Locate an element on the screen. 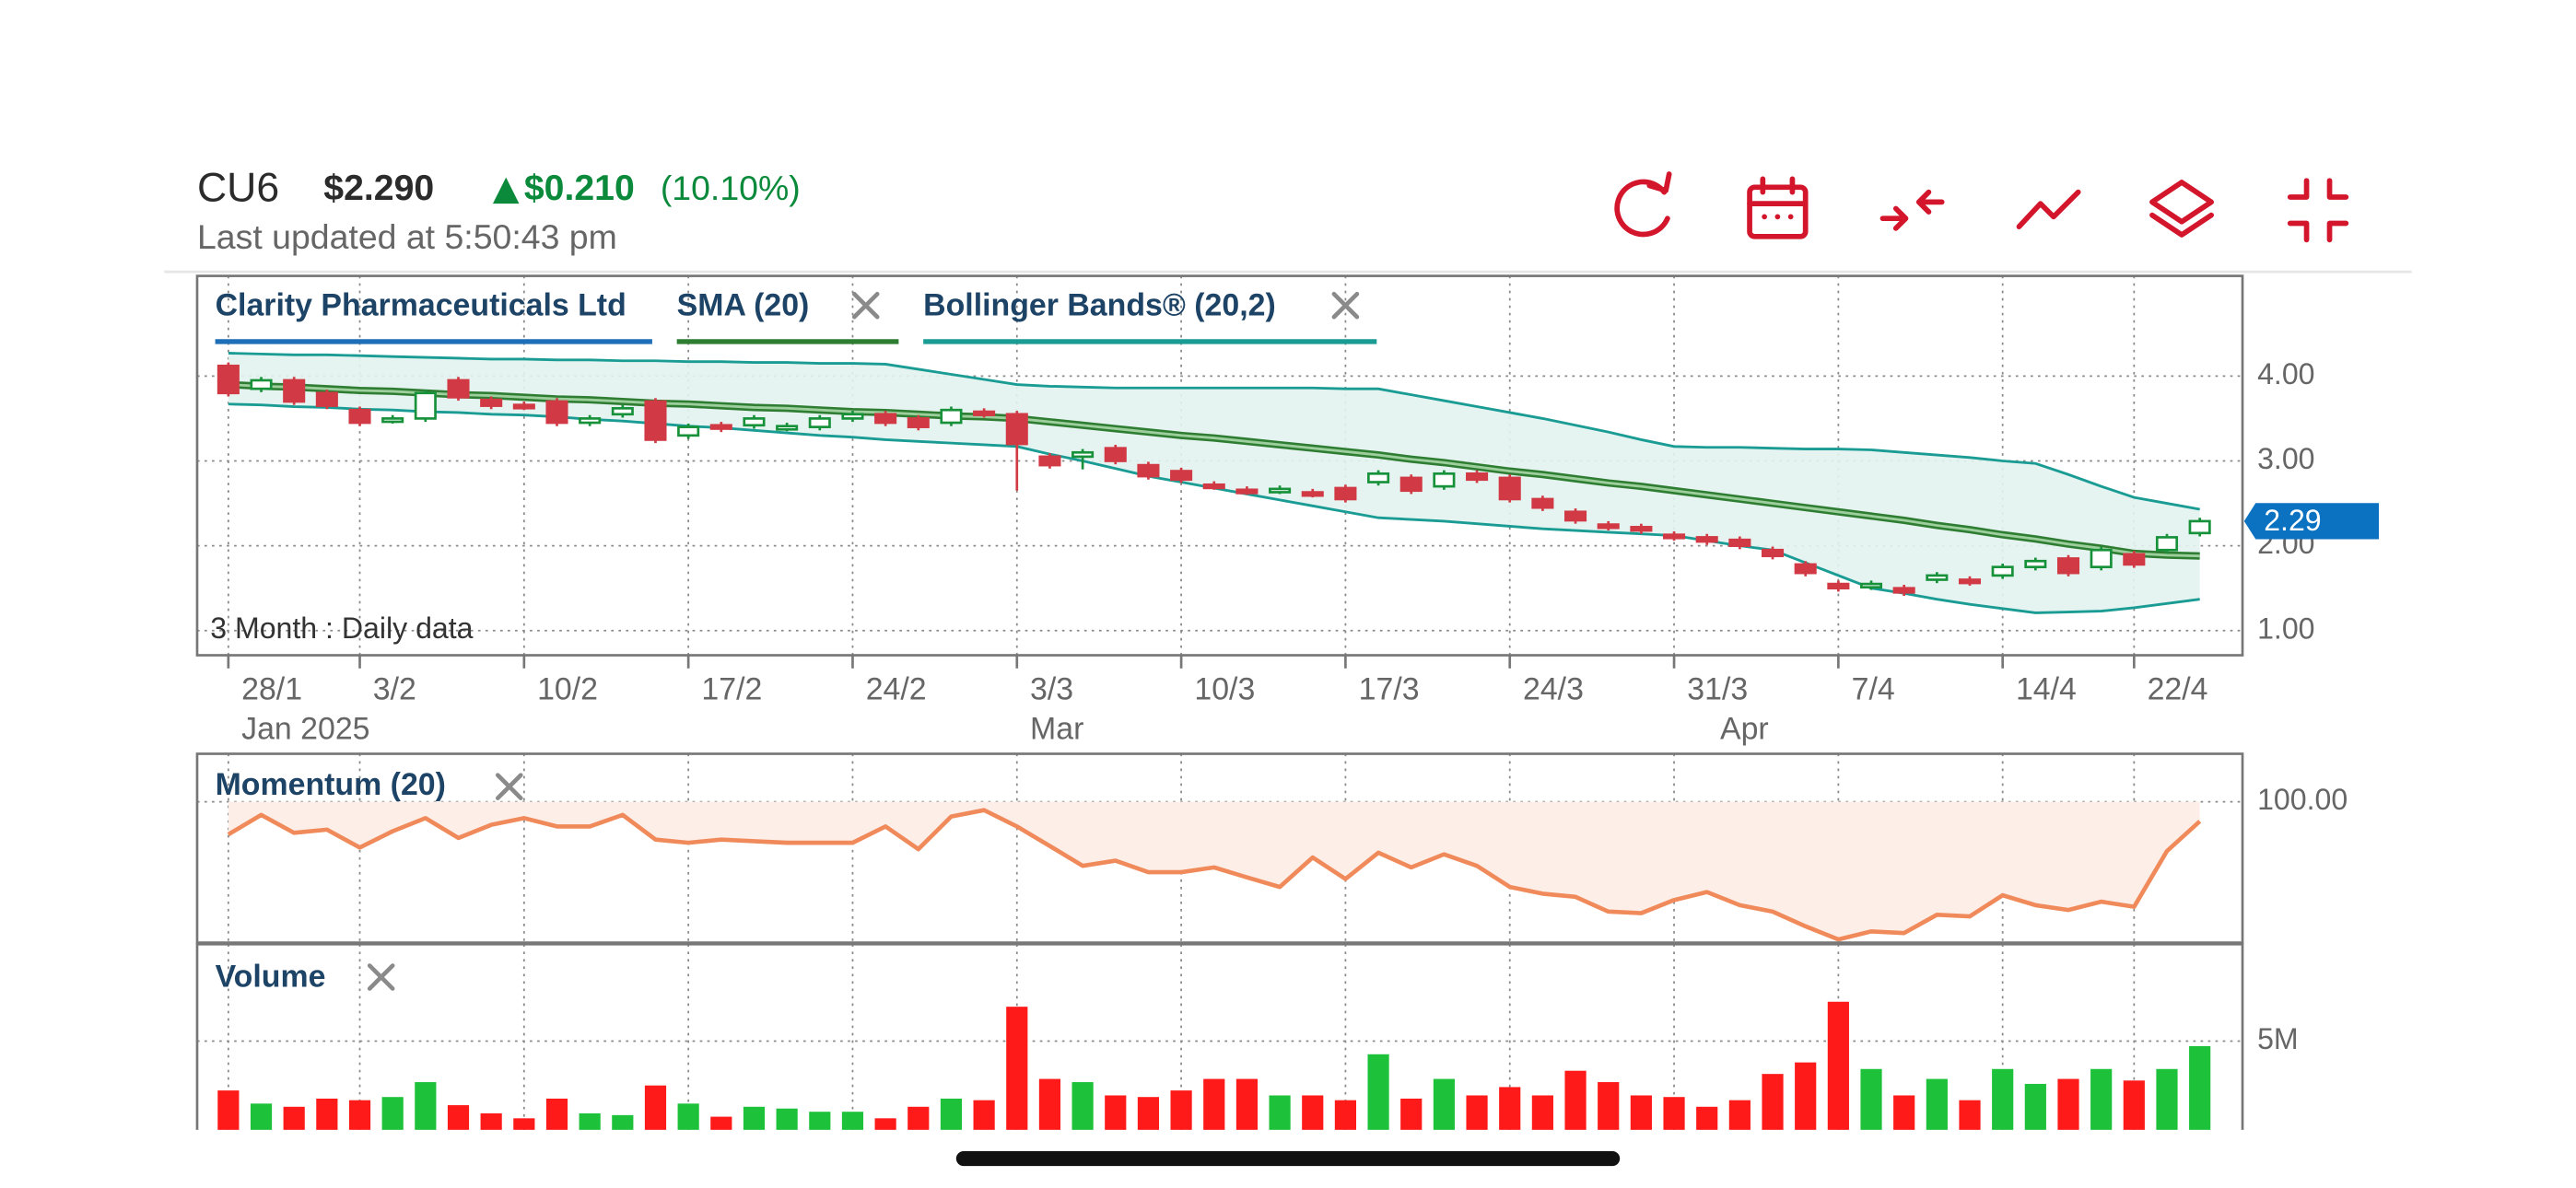  momentum-line is located at coordinates (1214, 875).